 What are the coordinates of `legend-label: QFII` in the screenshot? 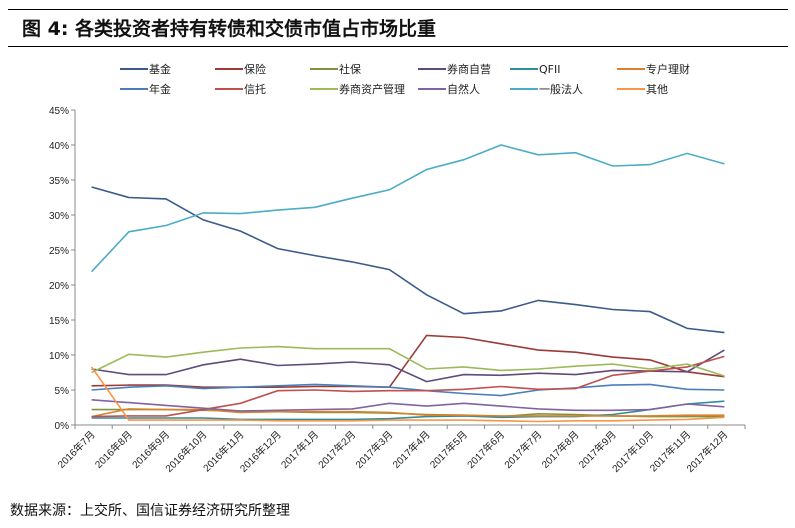 It's located at (549, 69).